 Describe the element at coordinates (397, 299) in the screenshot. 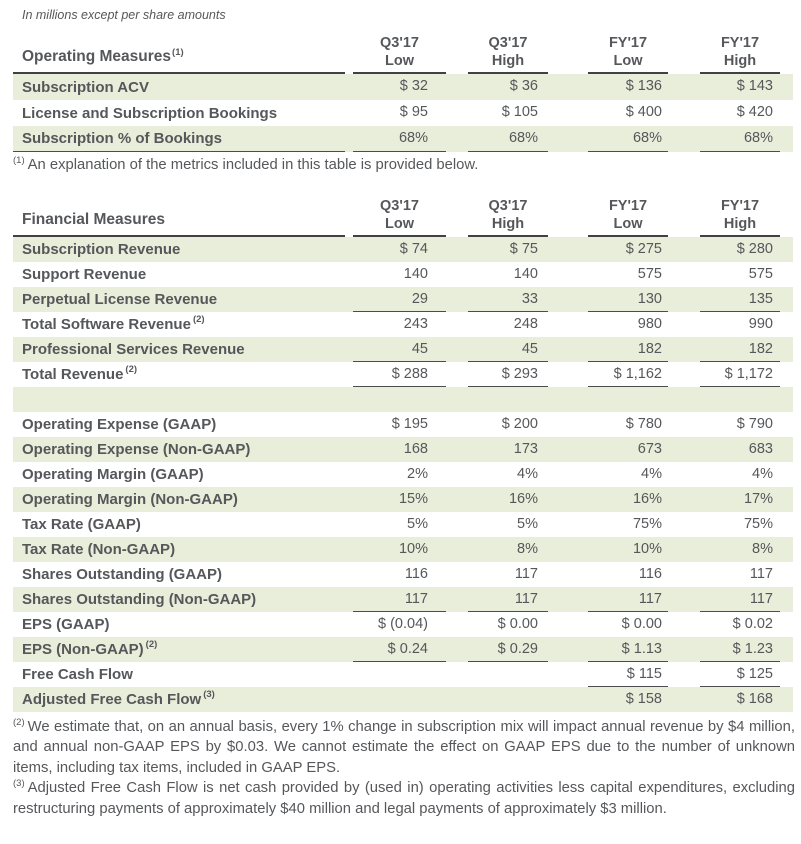

I see `cell-value: 29` at that location.